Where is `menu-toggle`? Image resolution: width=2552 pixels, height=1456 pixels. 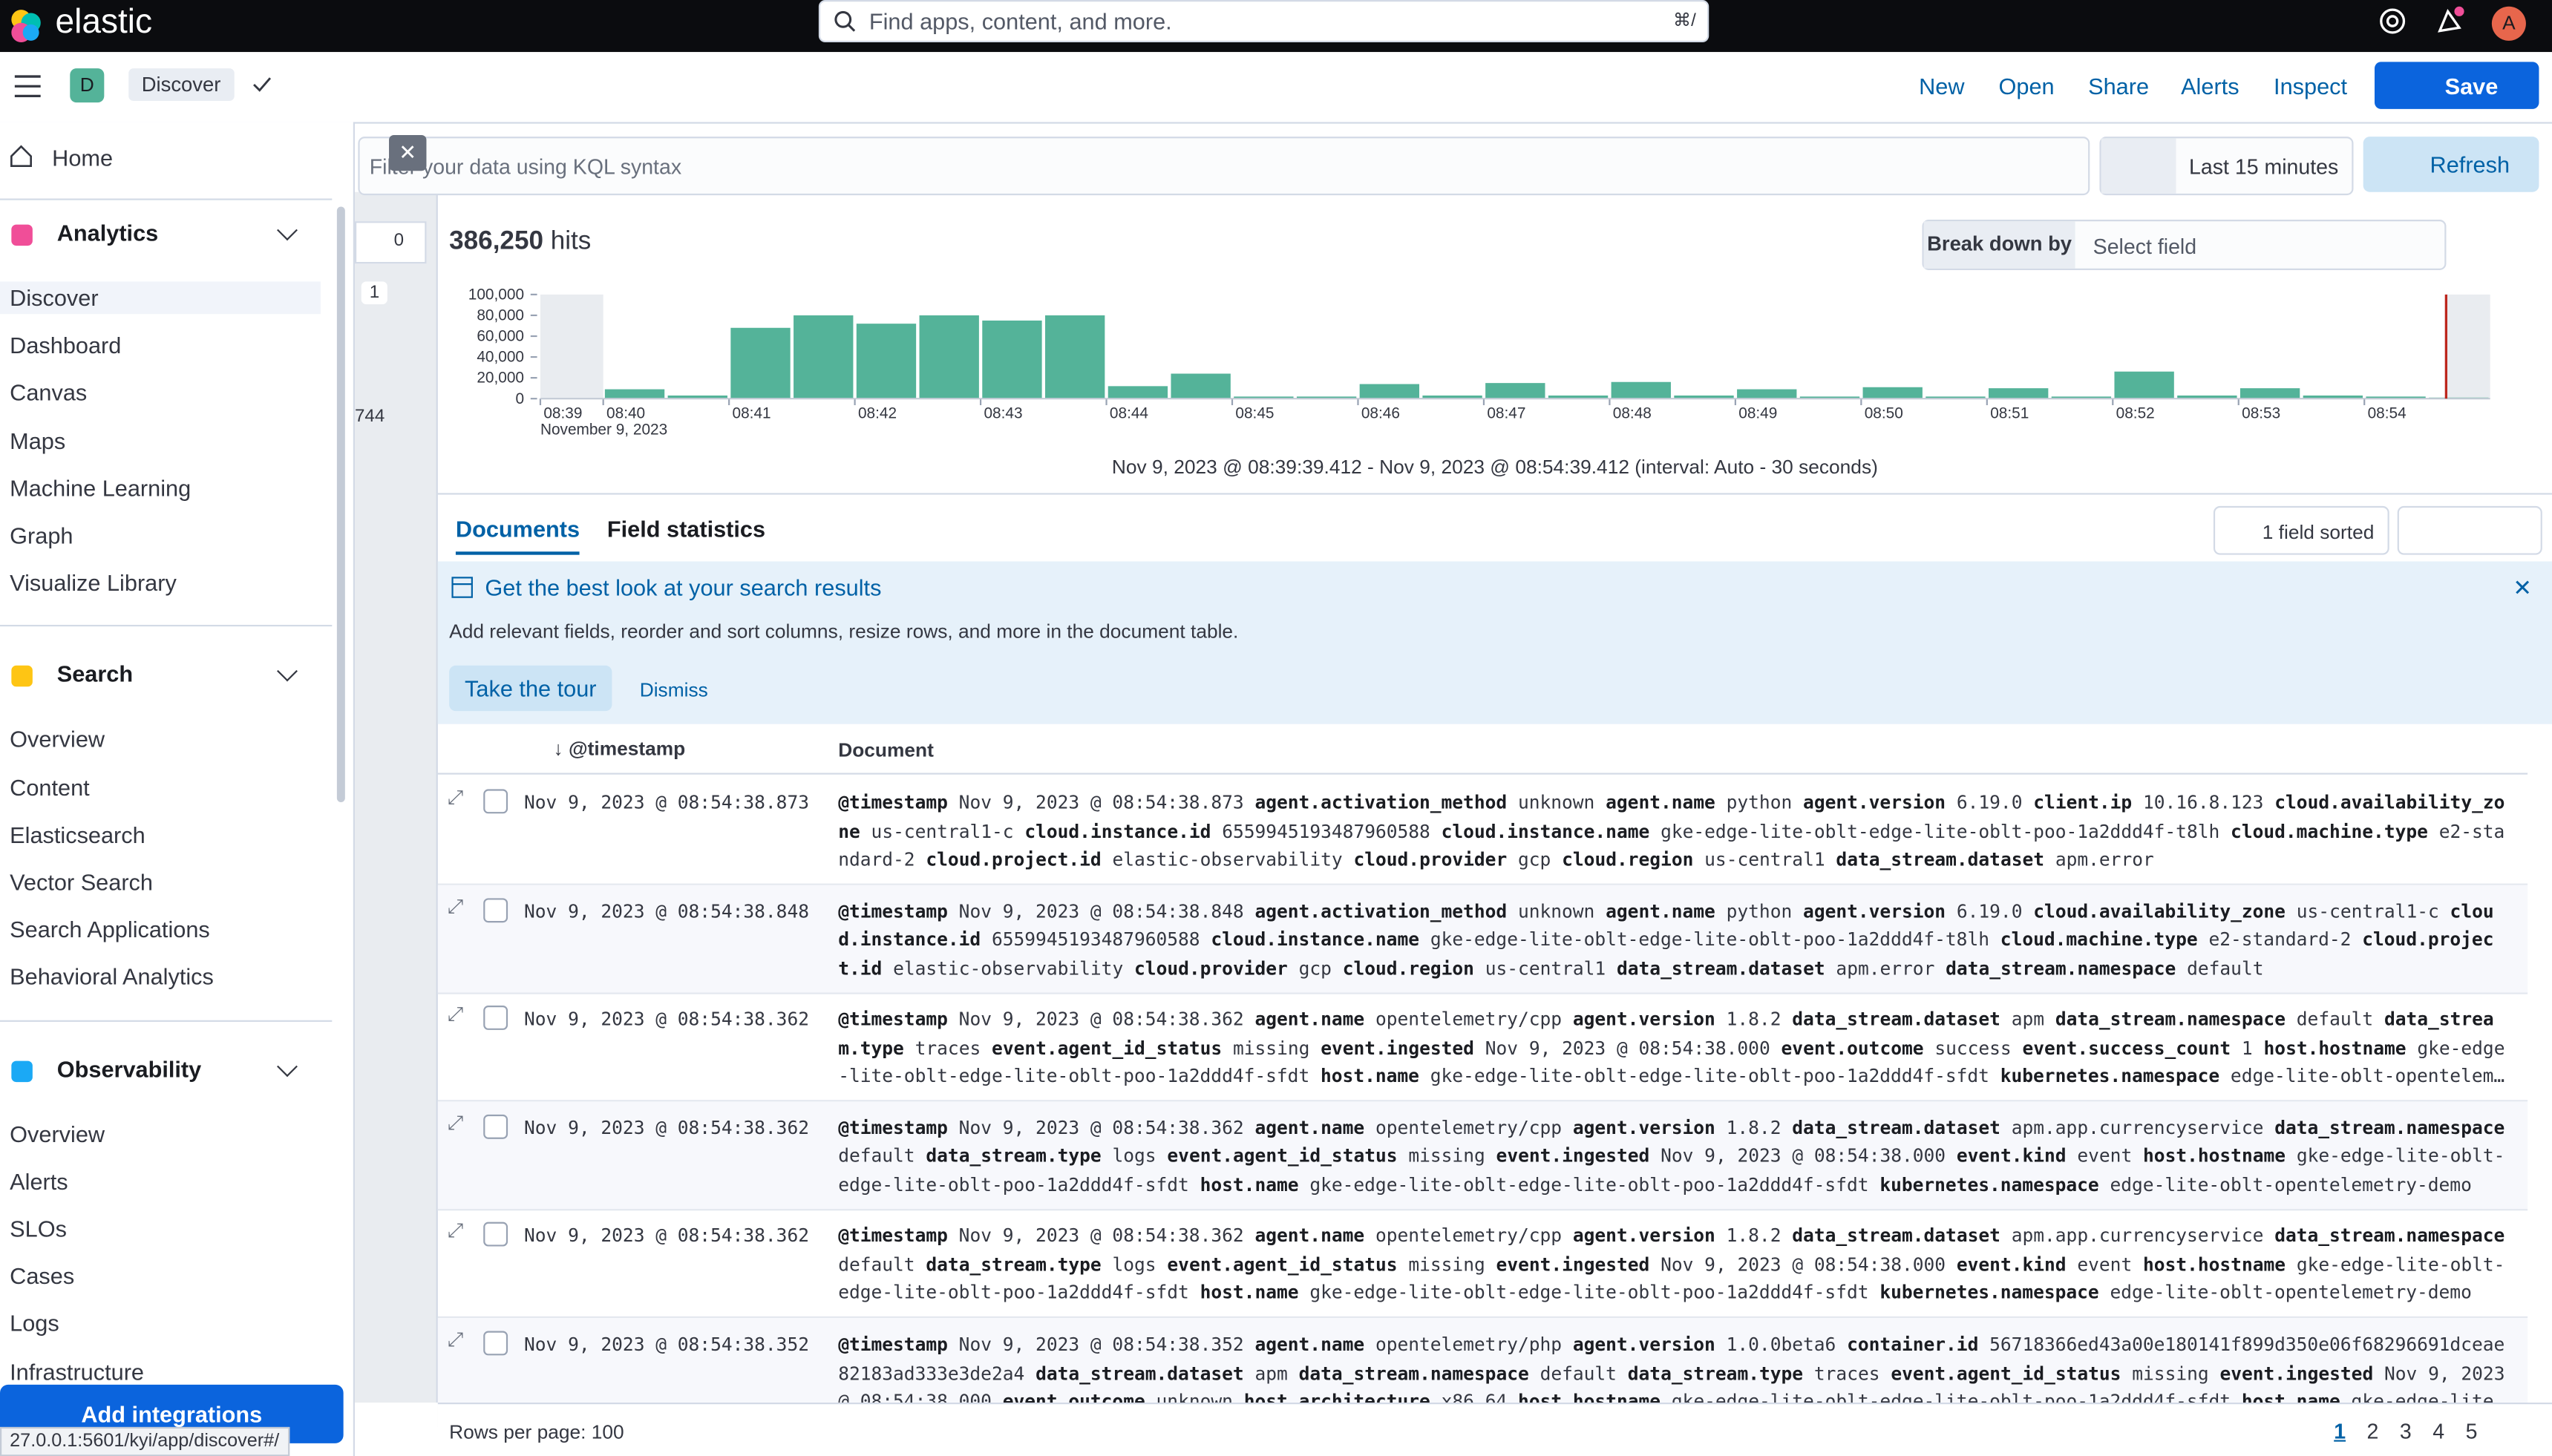
menu-toggle is located at coordinates (27, 87).